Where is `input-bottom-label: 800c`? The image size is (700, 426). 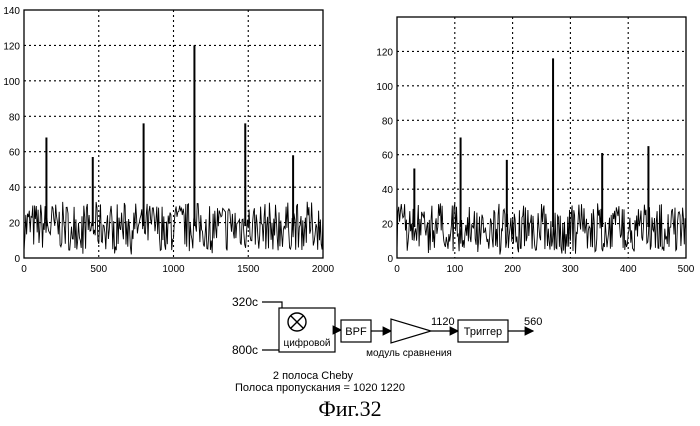 input-bottom-label: 800c is located at coordinates (245, 350).